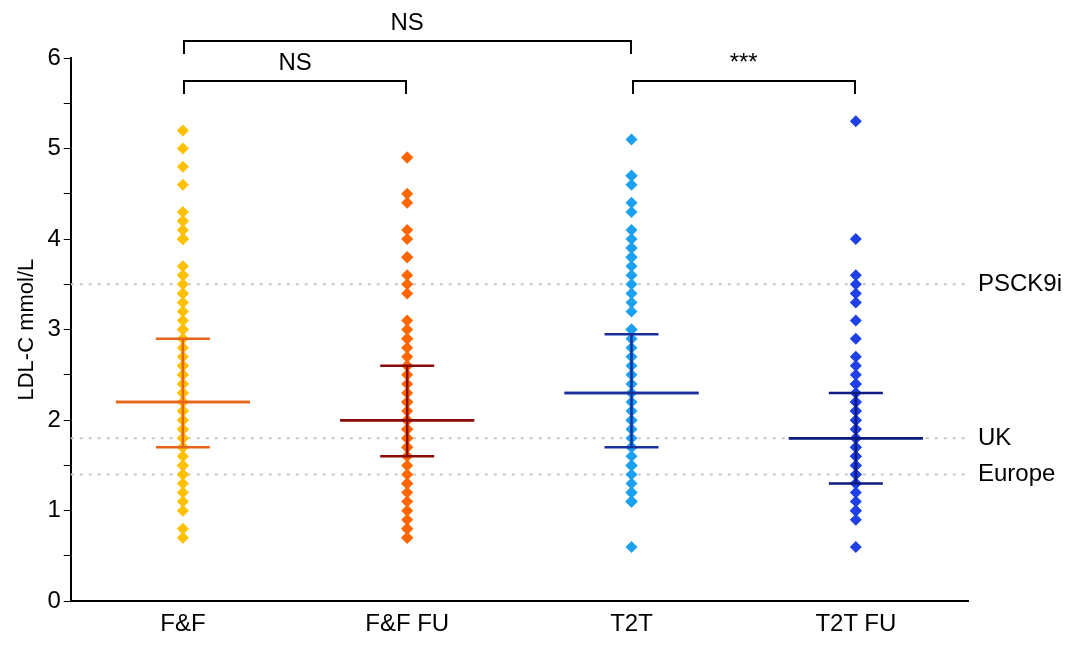 The height and width of the screenshot is (647, 1086). Describe the element at coordinates (295, 62) in the screenshot. I see `annotation: NS` at that location.